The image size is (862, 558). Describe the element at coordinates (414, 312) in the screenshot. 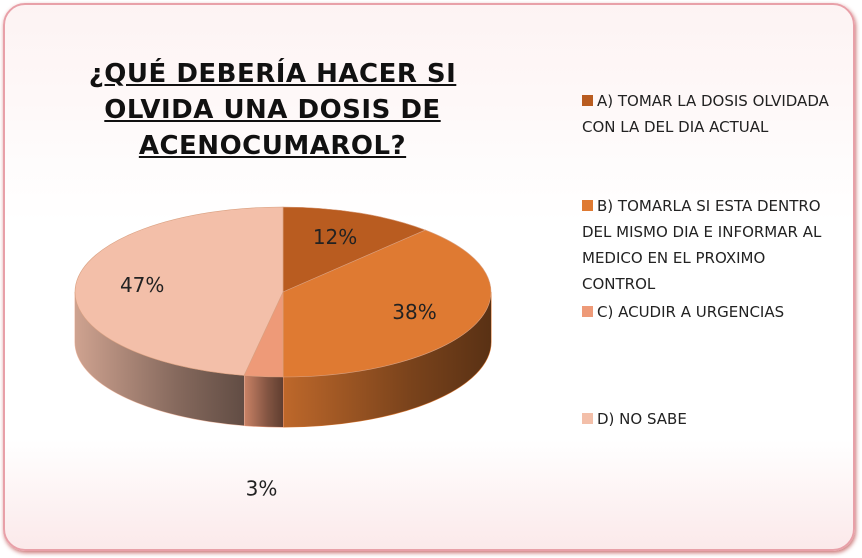

I see `data-label: 38%` at that location.